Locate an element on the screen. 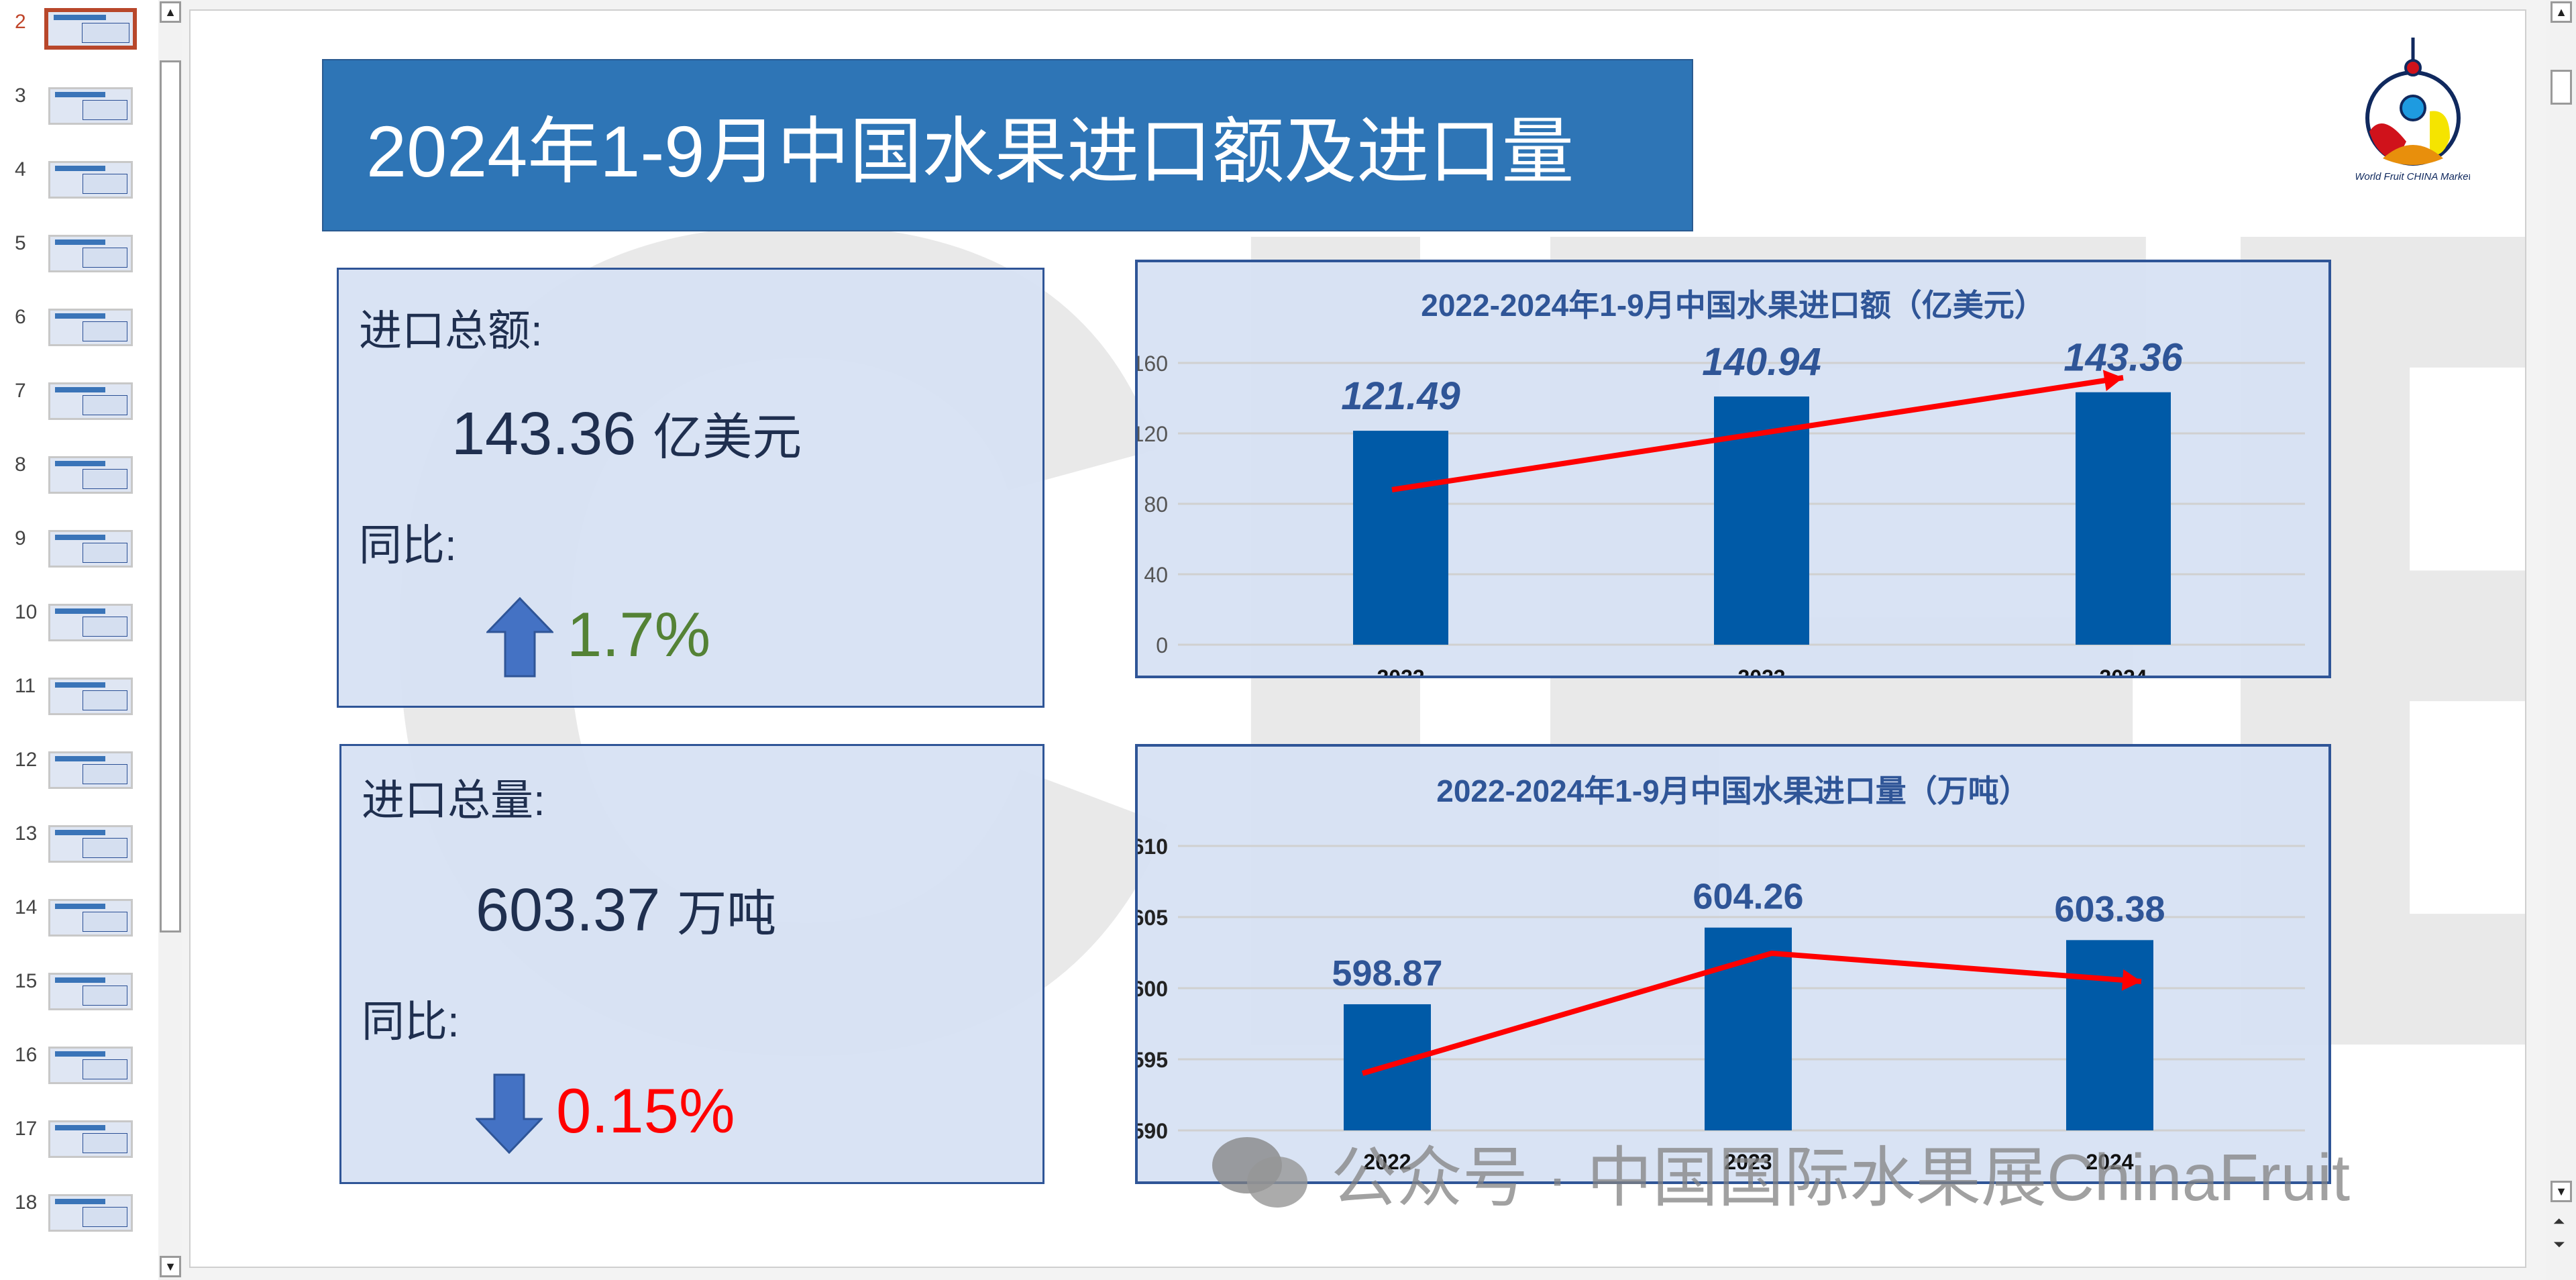 The width and height of the screenshot is (2576, 1280). thumbnail-number: 16 is located at coordinates (26, 1055).